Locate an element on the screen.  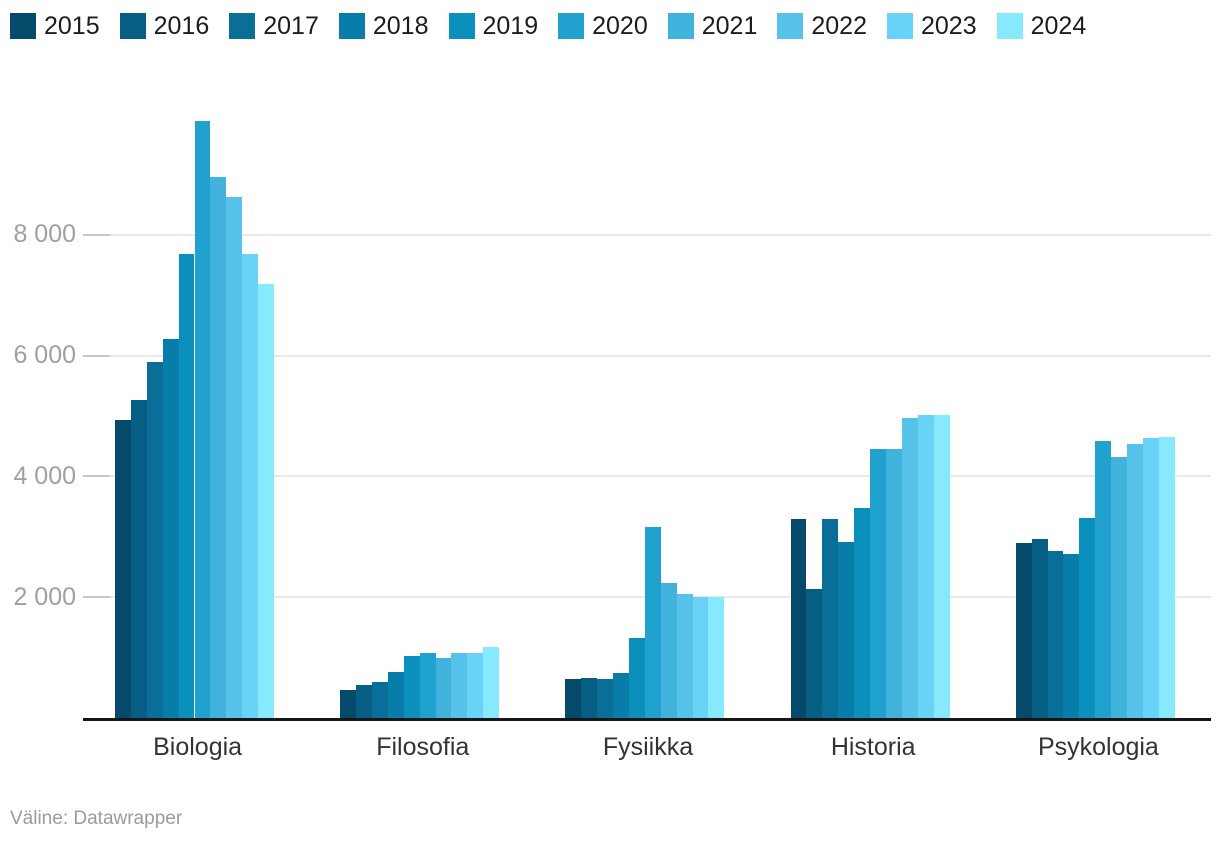
bar-2021-fysiikka is located at coordinates (668, 650).